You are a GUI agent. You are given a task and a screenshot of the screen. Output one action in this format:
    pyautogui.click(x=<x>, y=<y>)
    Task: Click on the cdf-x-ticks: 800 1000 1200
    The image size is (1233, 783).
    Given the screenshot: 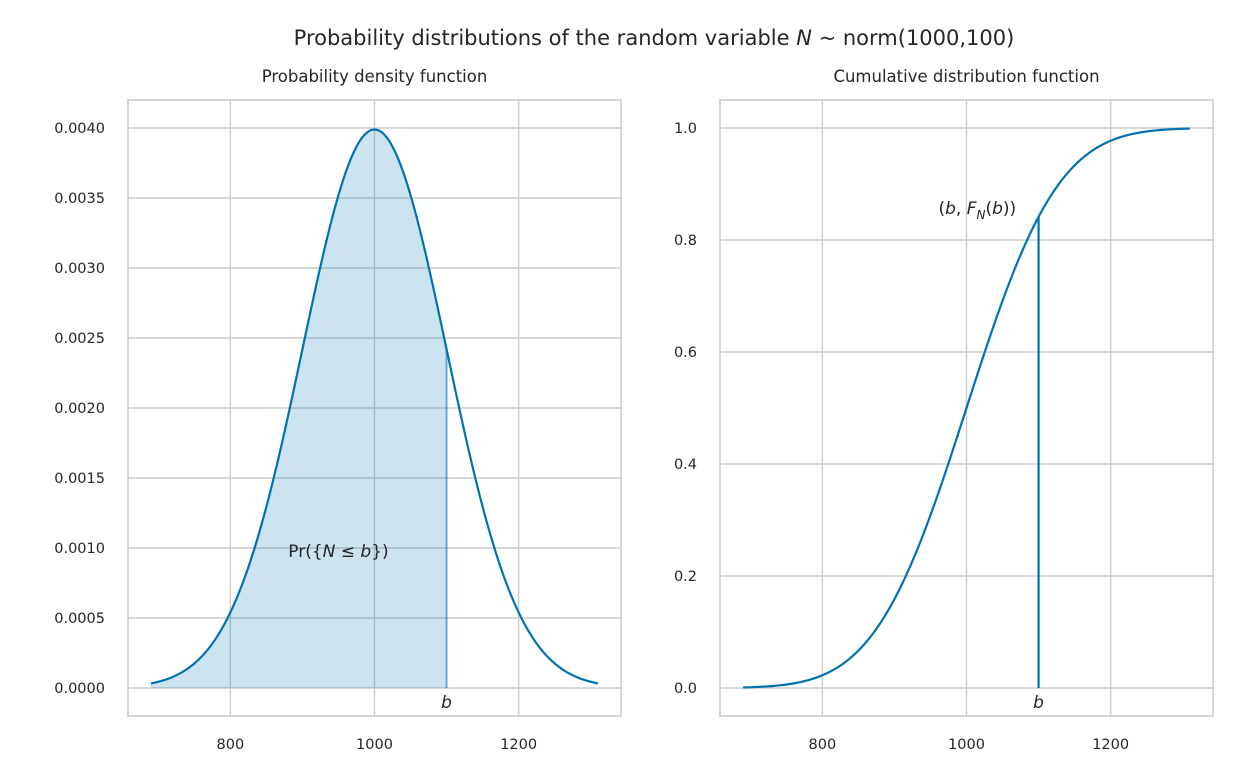 What is the action you would take?
    pyautogui.click(x=969, y=745)
    